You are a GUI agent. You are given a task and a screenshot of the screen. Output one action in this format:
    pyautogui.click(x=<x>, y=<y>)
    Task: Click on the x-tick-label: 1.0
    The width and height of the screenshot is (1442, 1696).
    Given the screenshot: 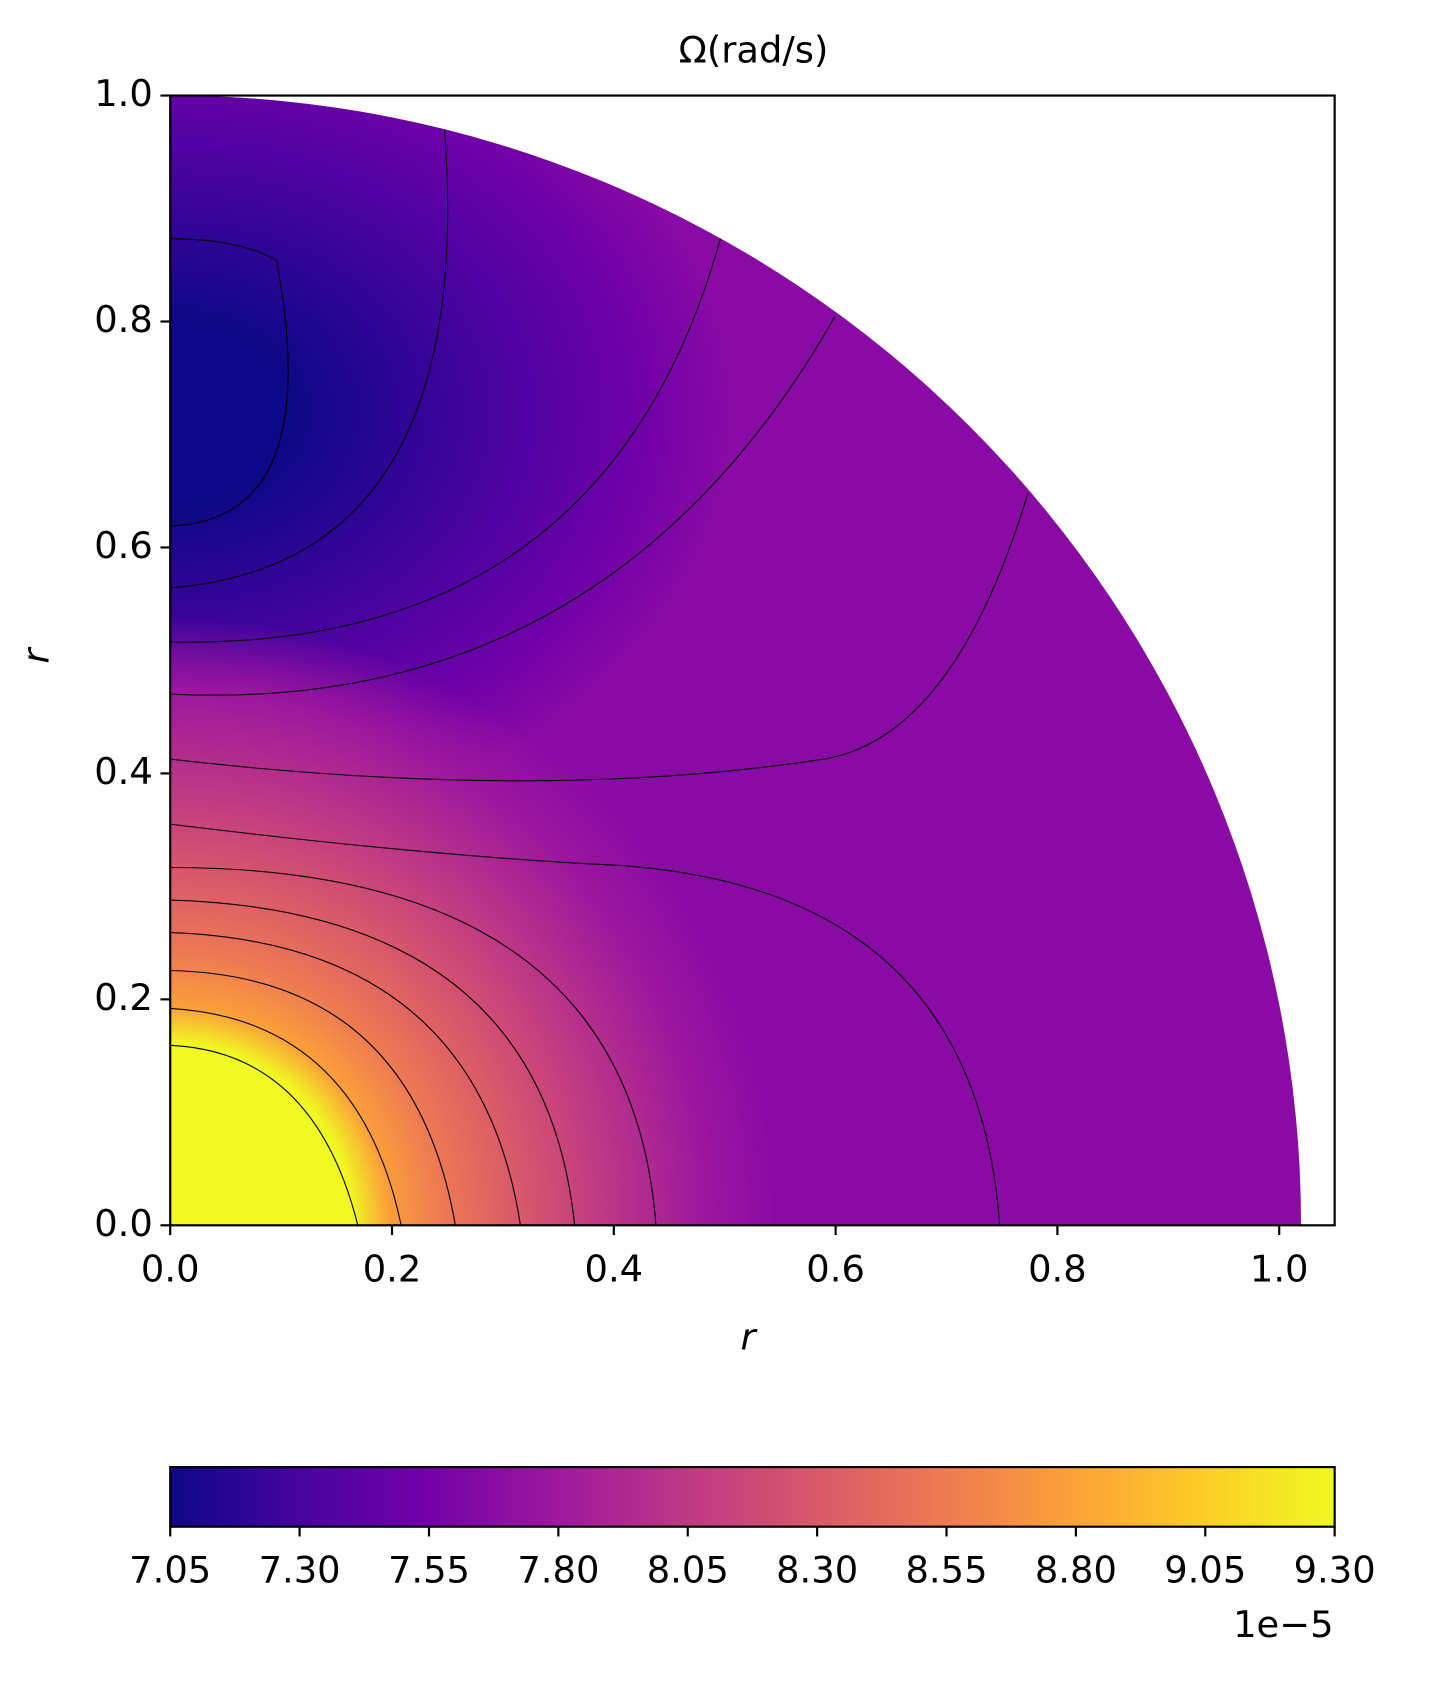 What is the action you would take?
    pyautogui.click(x=1279, y=1268)
    